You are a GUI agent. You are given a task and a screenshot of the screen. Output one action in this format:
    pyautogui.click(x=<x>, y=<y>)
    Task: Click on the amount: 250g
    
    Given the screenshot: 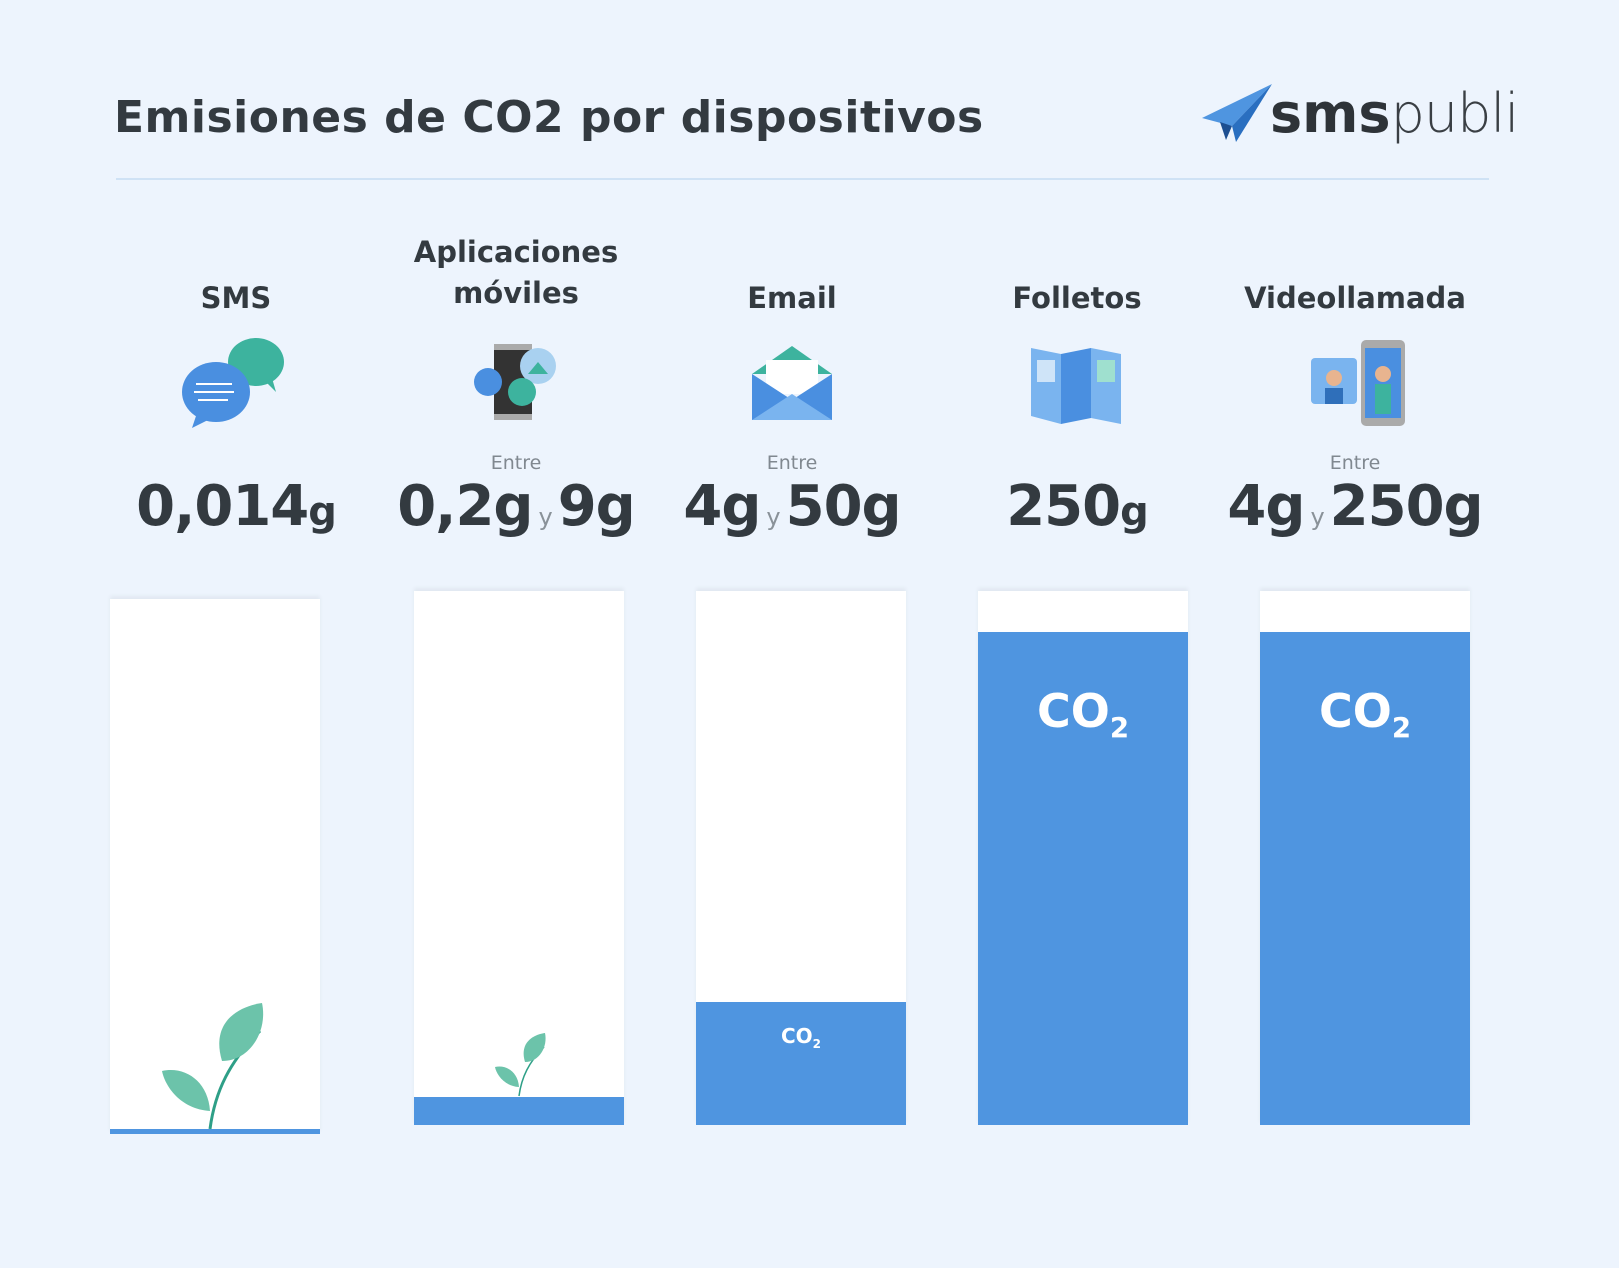 What is the action you would take?
    pyautogui.click(x=1077, y=506)
    